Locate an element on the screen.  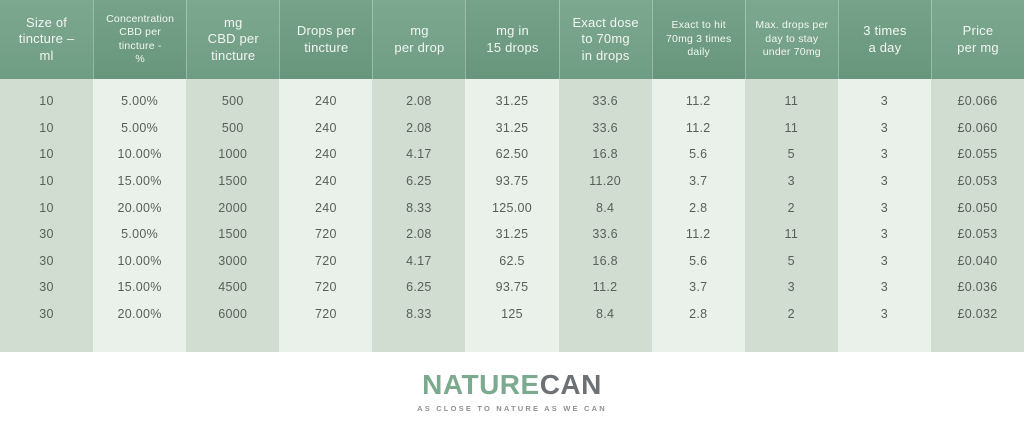
cell-price-per-mg-row-3: £0.055 is located at coordinates (977, 154).